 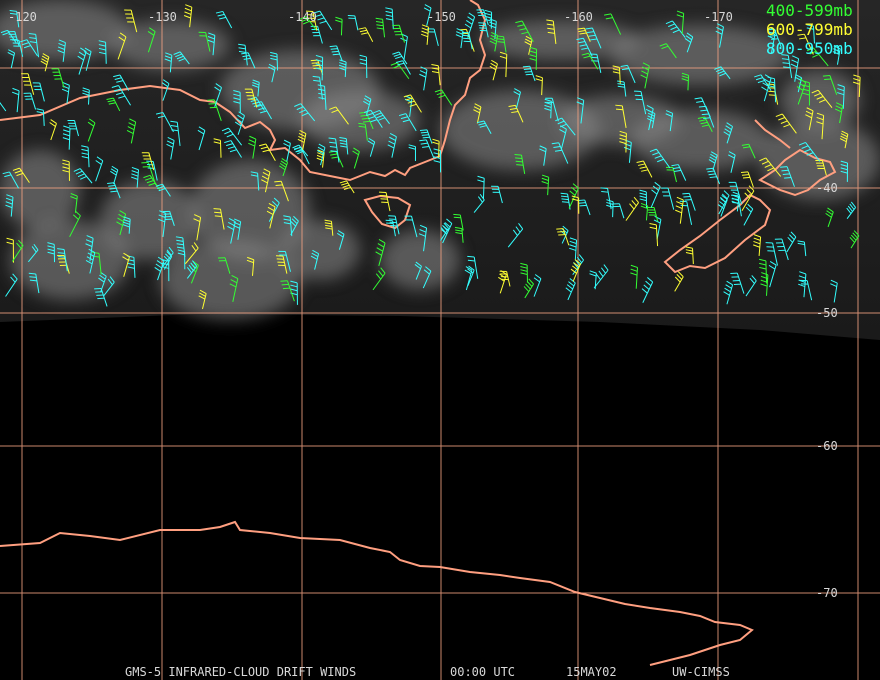 What do you see at coordinates (387, 212) in the screenshot?
I see `tasmania-coastline` at bounding box center [387, 212].